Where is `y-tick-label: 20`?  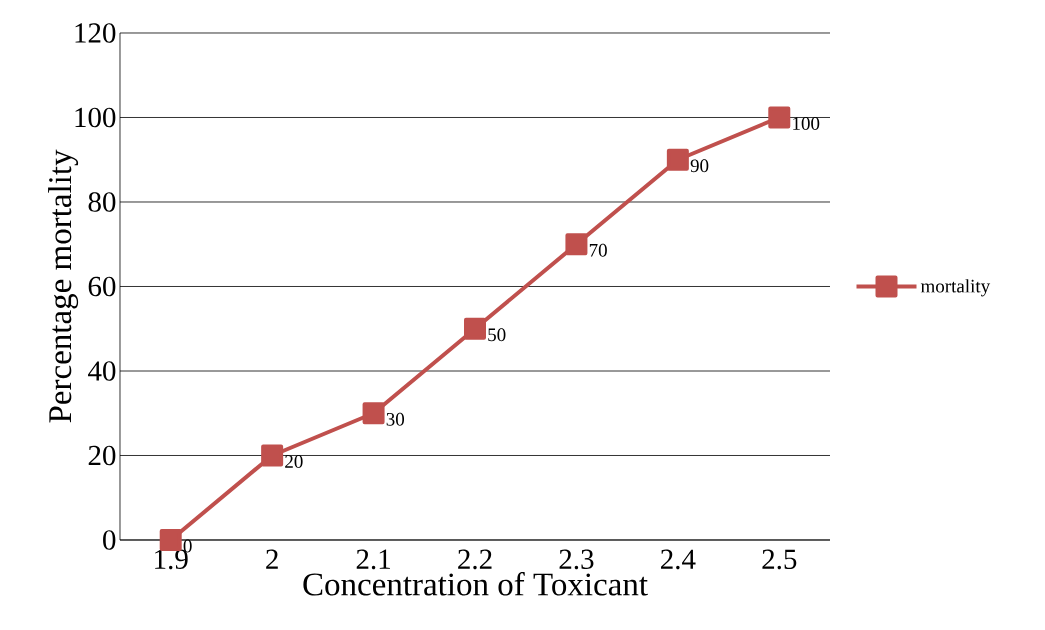 y-tick-label: 20 is located at coordinates (102, 455).